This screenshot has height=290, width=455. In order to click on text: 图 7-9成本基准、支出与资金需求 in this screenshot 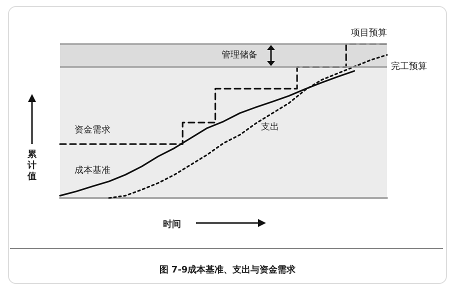, I will do `click(228, 270)`.